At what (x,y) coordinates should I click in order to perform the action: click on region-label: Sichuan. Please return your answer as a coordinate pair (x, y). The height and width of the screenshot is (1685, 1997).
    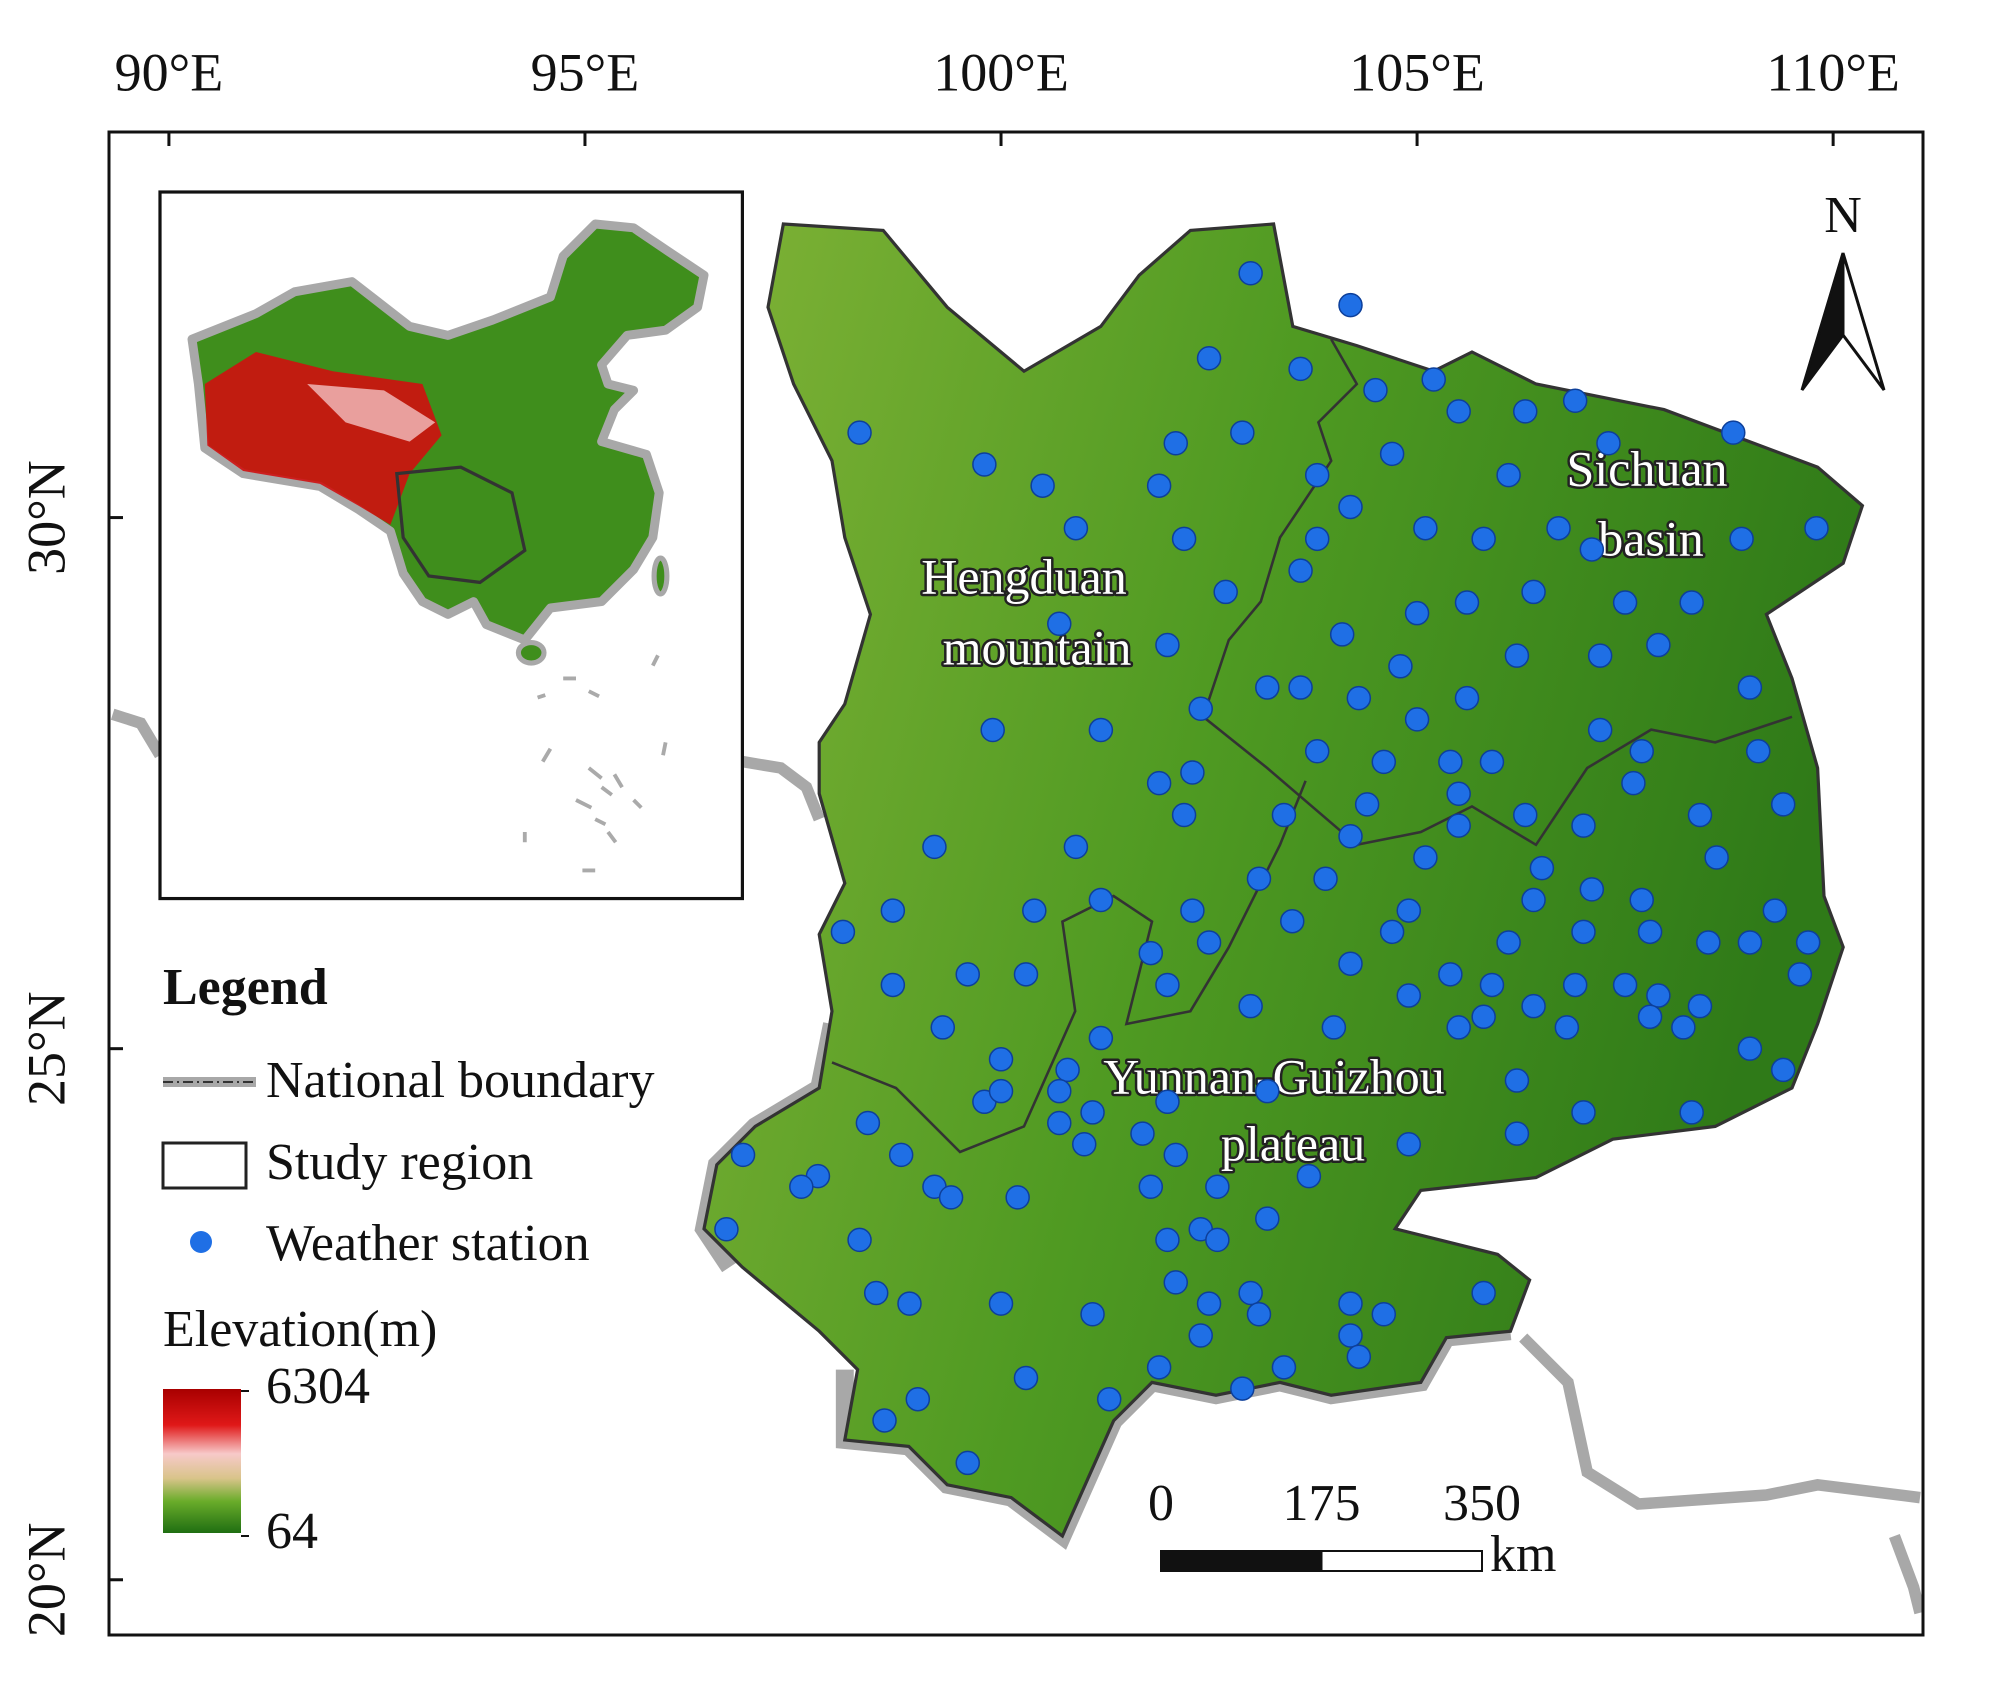
    Looking at the image, I should click on (1646, 468).